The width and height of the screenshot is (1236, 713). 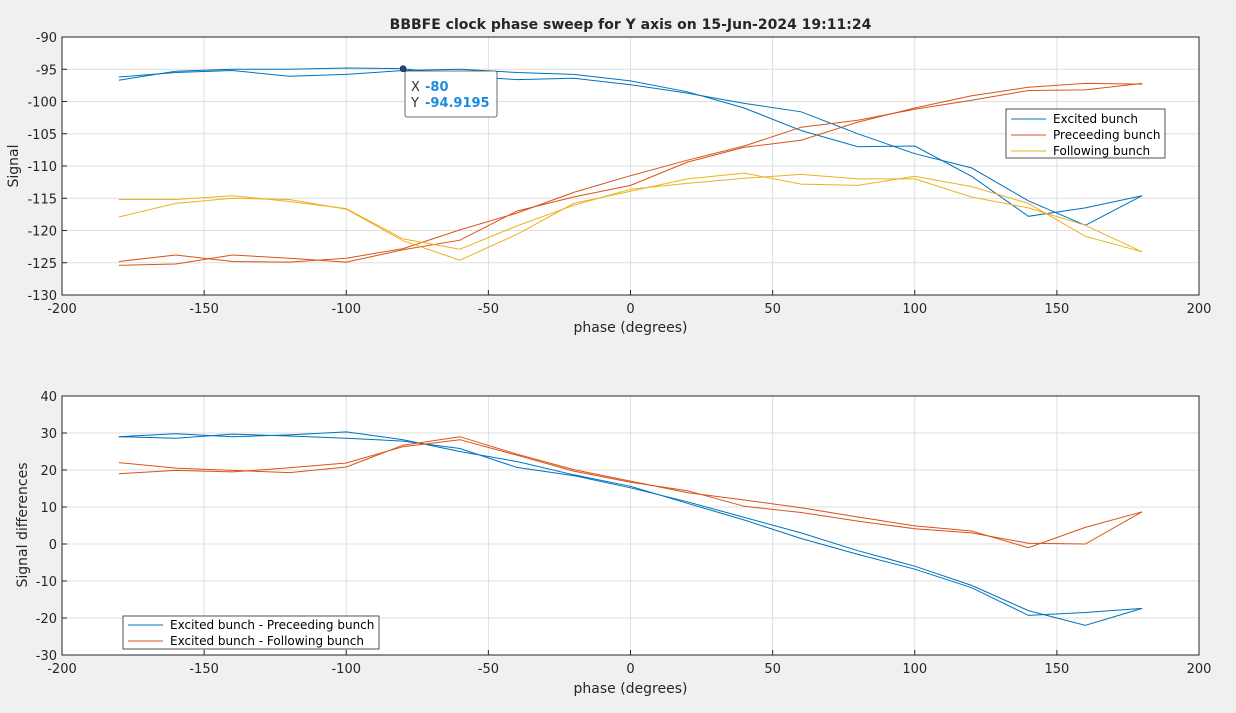 I want to click on signal-y-tick-labels: -130 -125 -120 -115 -110 -105 -100 -95 -90, so click(x=42, y=167).